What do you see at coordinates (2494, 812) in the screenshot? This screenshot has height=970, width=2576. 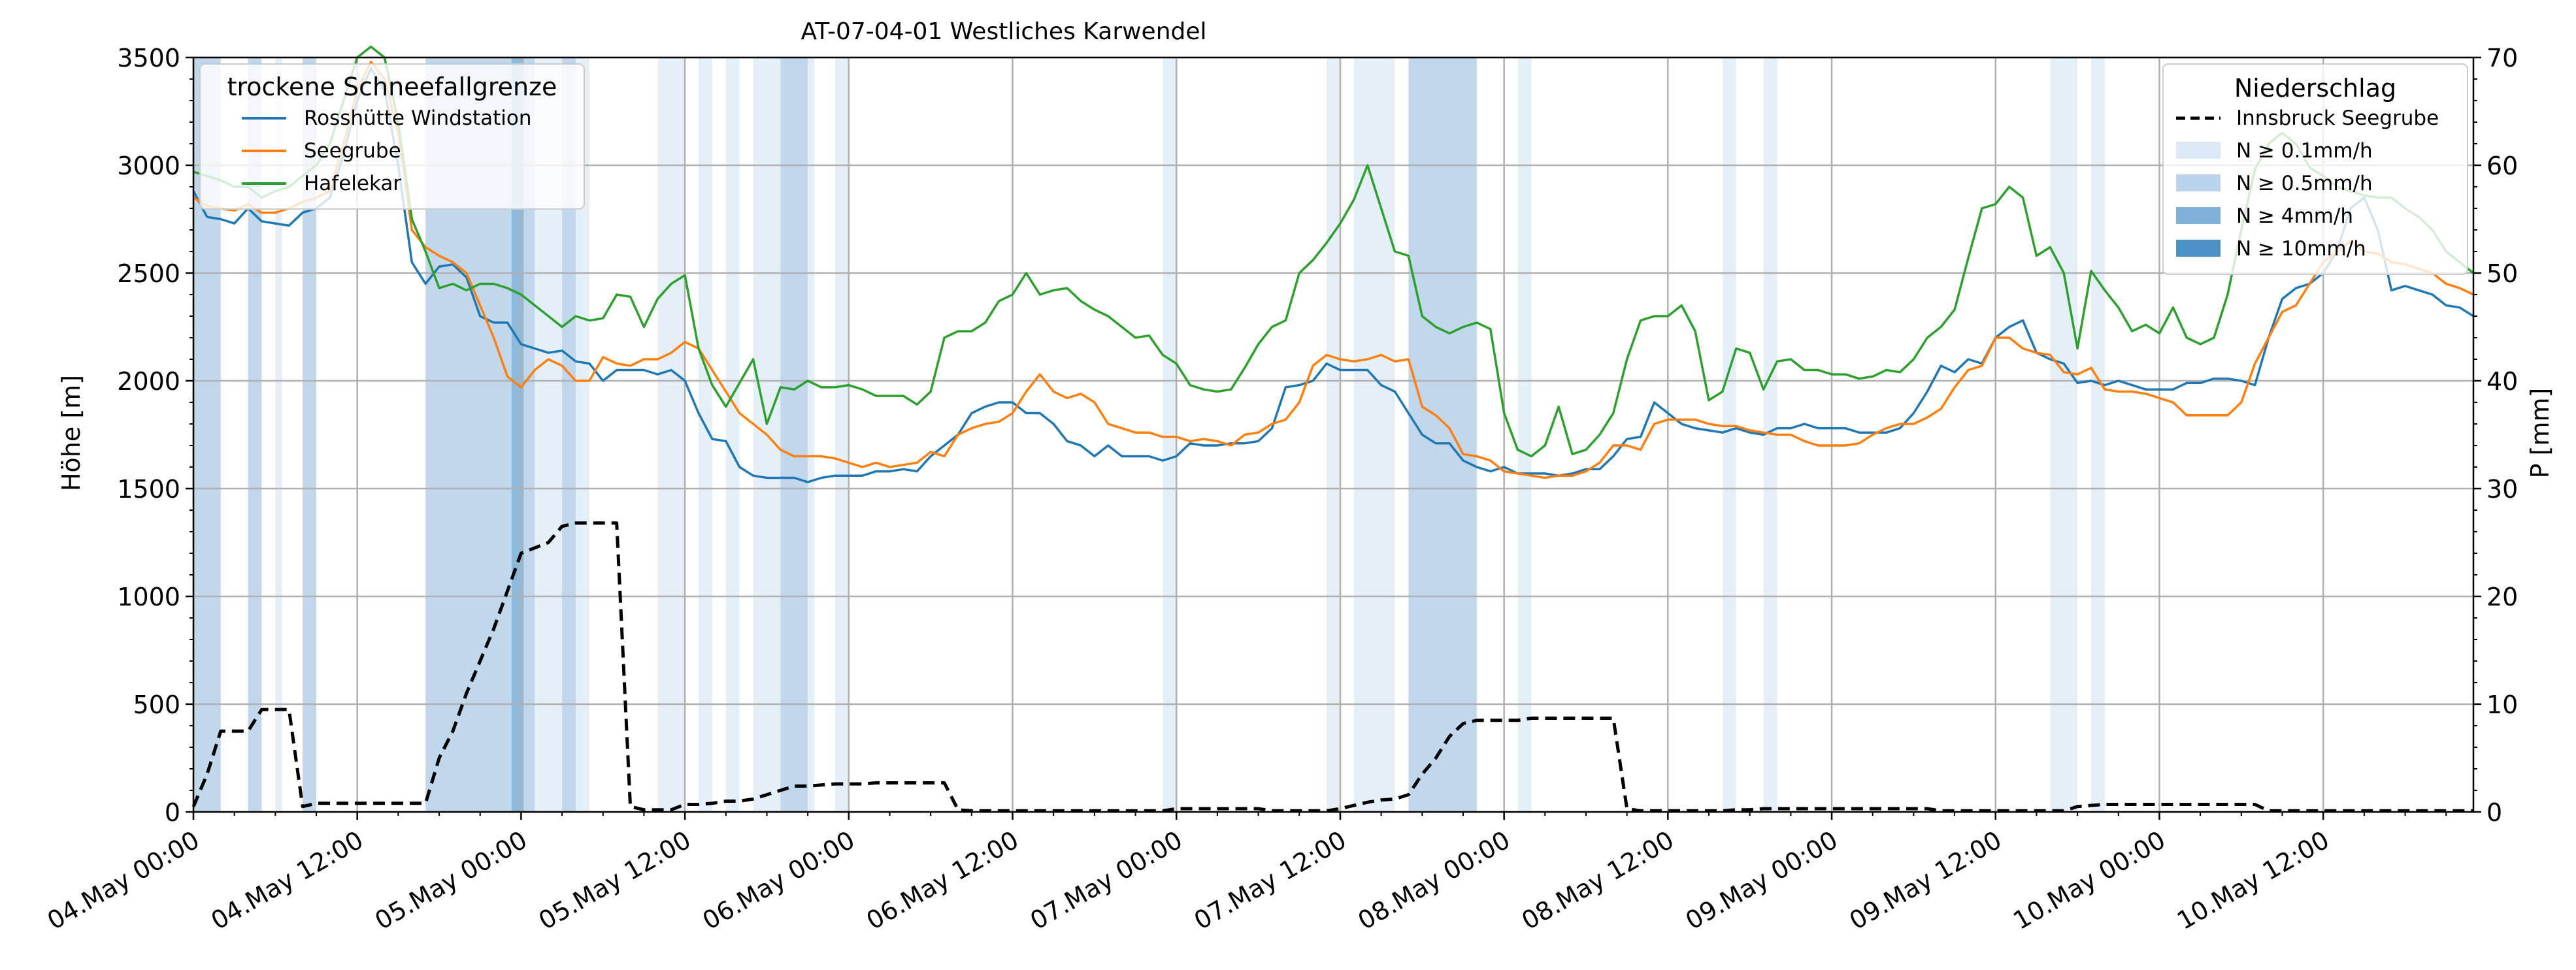 I see `y2-tick-label: 0` at bounding box center [2494, 812].